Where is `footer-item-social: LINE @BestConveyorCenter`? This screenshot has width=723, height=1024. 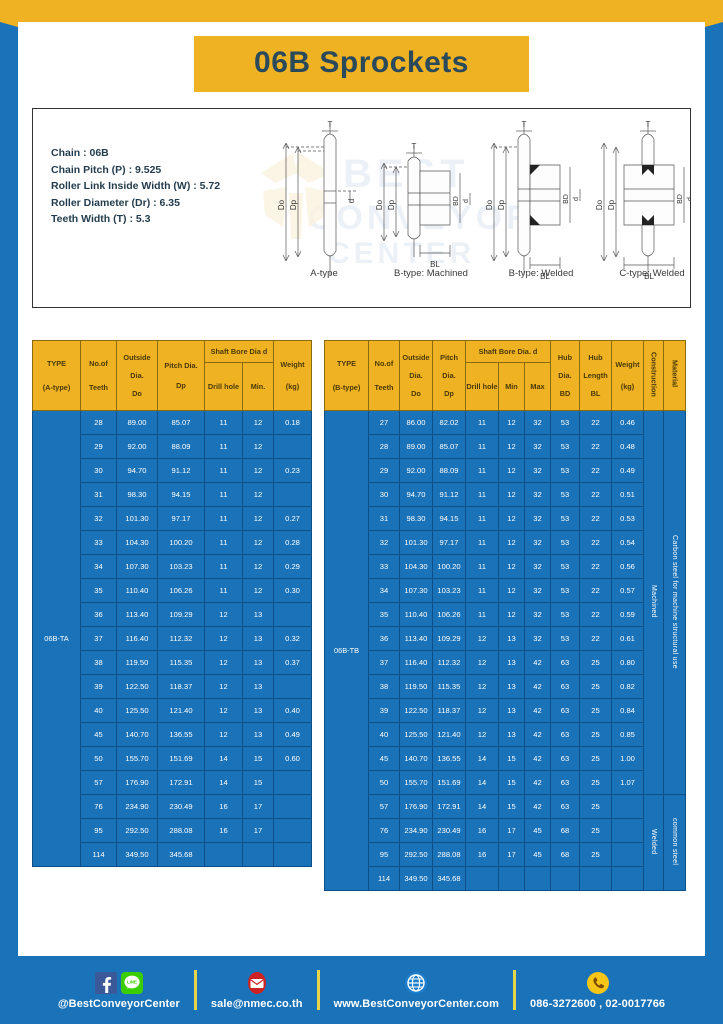
footer-item-social: LINE @BestConveyorCenter is located at coordinates (119, 990).